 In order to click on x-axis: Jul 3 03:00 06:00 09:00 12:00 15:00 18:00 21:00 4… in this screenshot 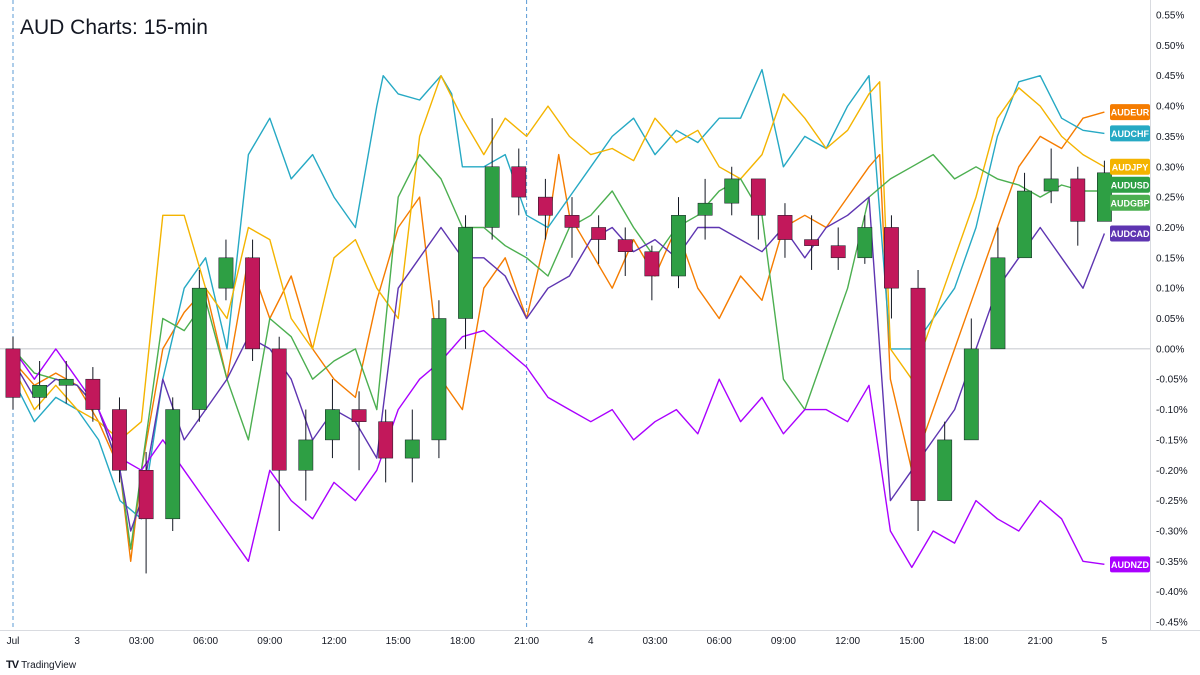, I will do `click(557, 641)`.